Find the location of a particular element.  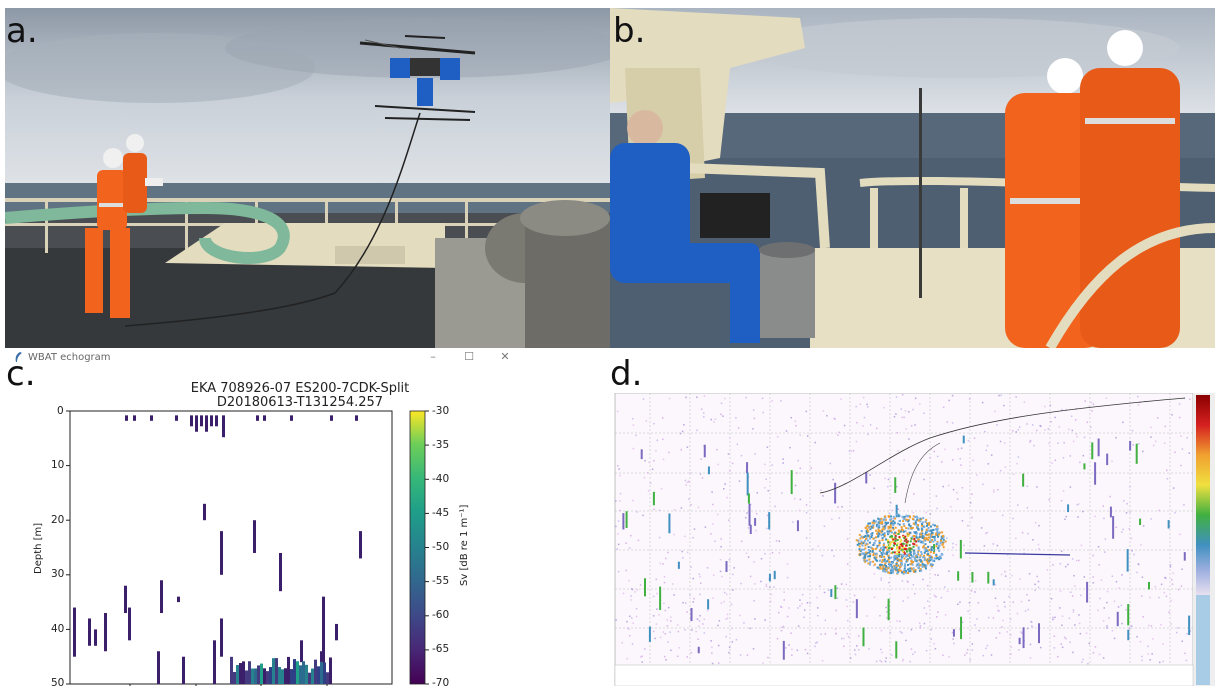

colorbar-tick: -65 is located at coordinates (440, 649).